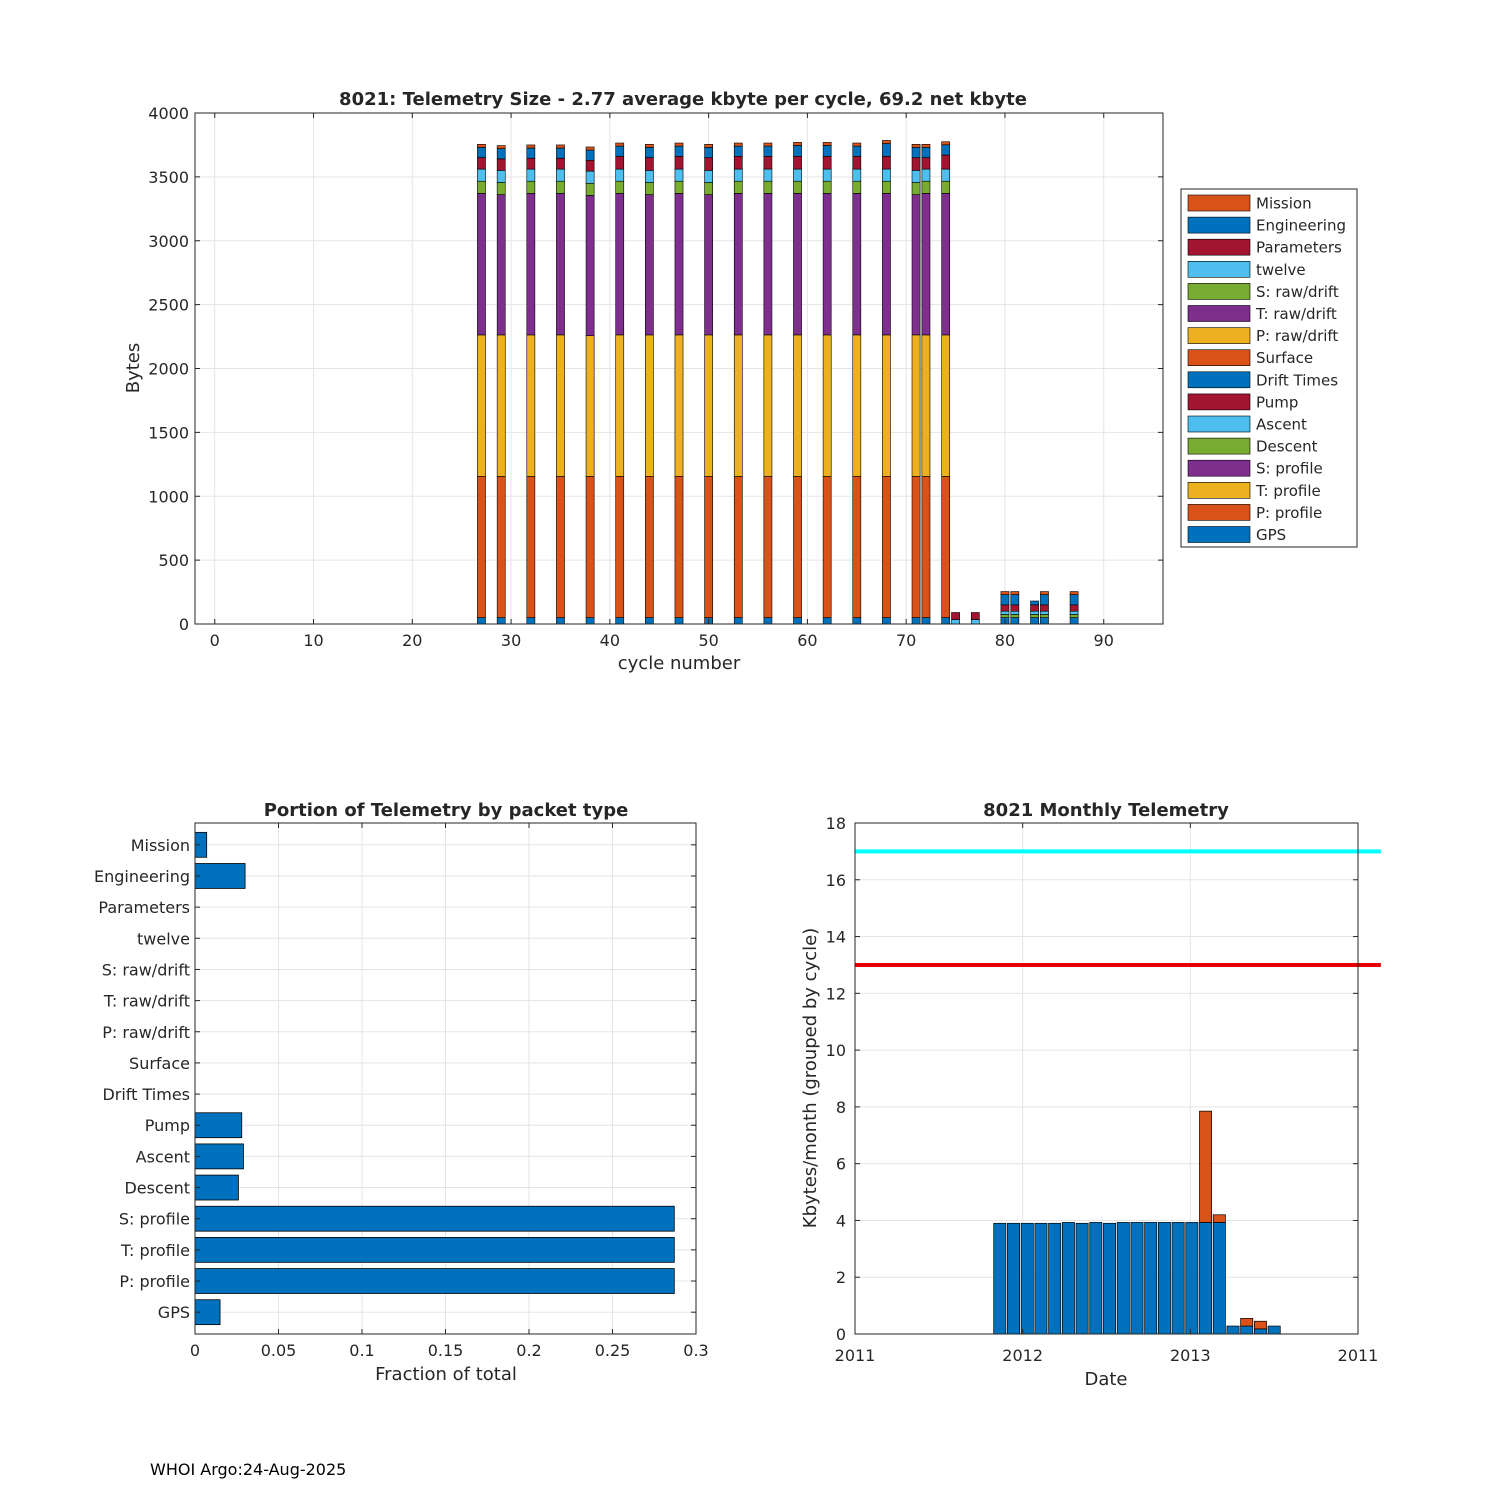 The image size is (1500, 1500). What do you see at coordinates (168, 369) in the screenshot?
I see `y-tick-label: 2000` at bounding box center [168, 369].